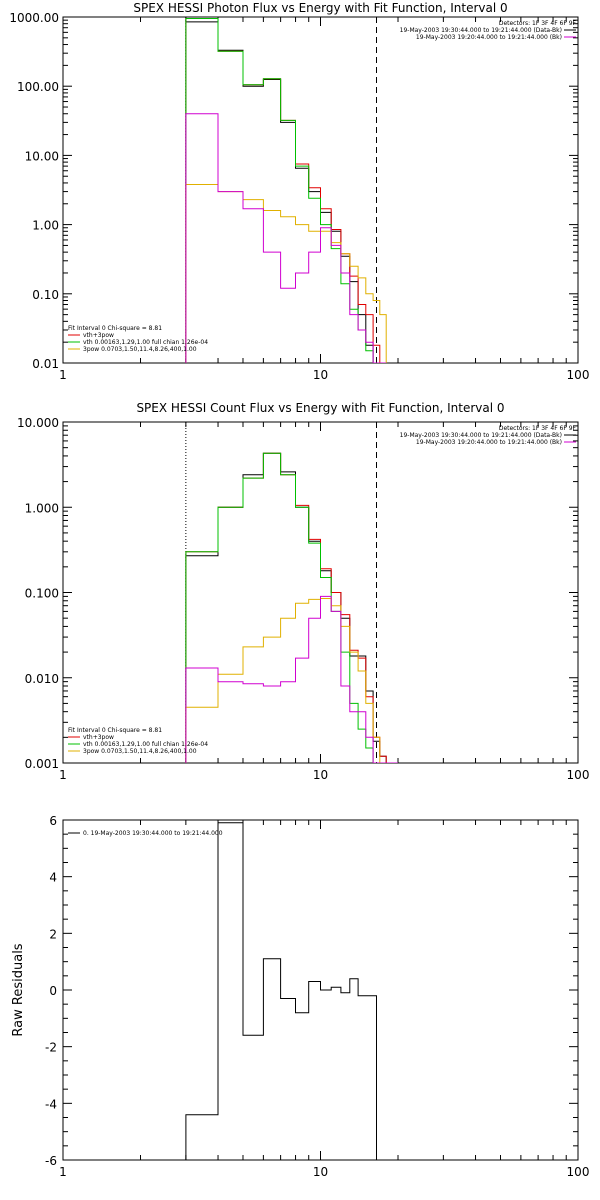  What do you see at coordinates (51, 1048) in the screenshot?
I see `y-tick-label: -2` at bounding box center [51, 1048].